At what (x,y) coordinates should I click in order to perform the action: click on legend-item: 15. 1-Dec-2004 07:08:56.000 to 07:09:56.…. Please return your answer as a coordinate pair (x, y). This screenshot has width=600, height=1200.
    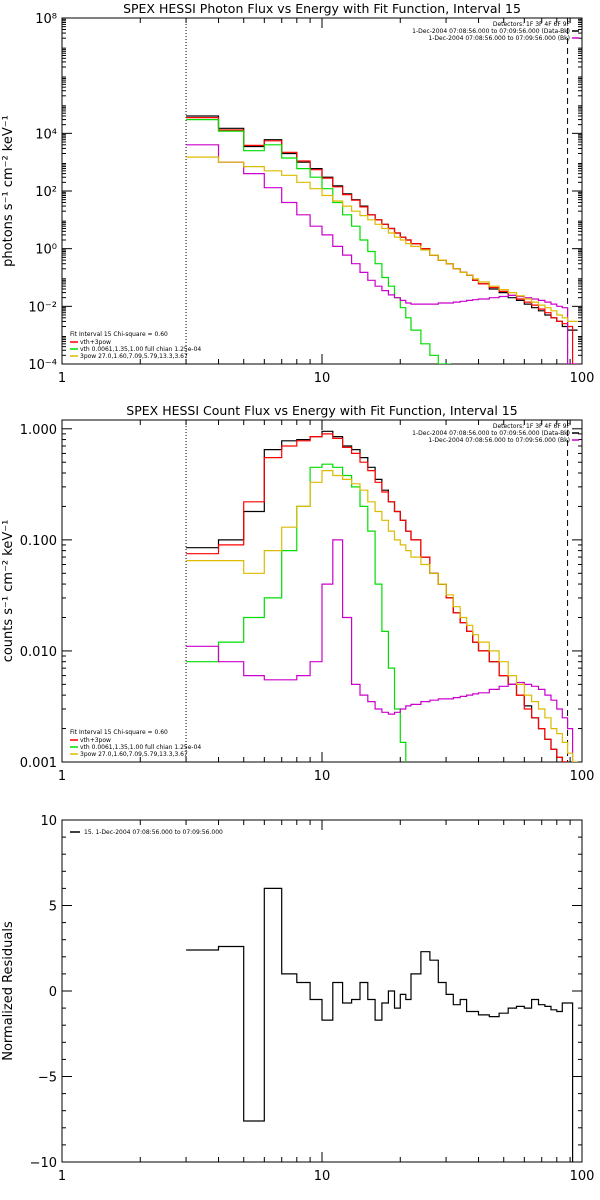
    Looking at the image, I should click on (153, 832).